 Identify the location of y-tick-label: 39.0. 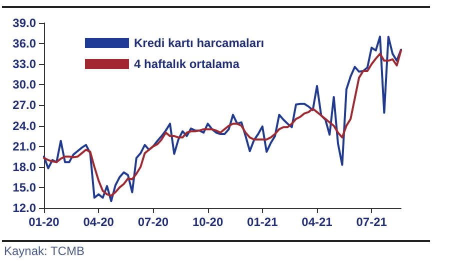
(24, 23).